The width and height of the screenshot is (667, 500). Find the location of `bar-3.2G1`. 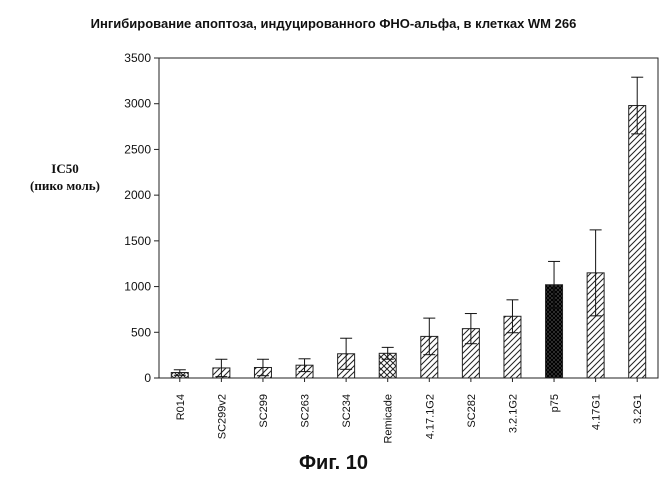

bar-3.2G1 is located at coordinates (637, 242).